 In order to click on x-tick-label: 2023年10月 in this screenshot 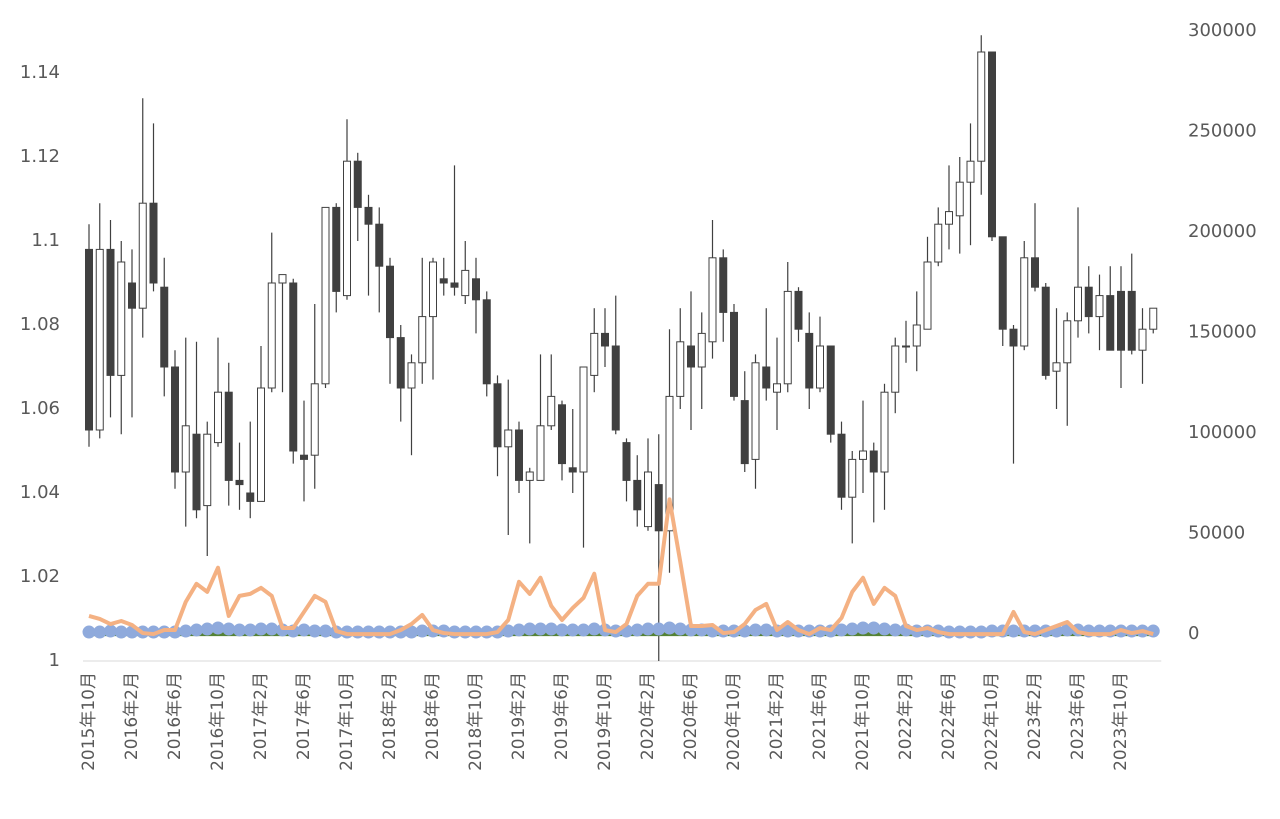, I will do `click(1121, 721)`.